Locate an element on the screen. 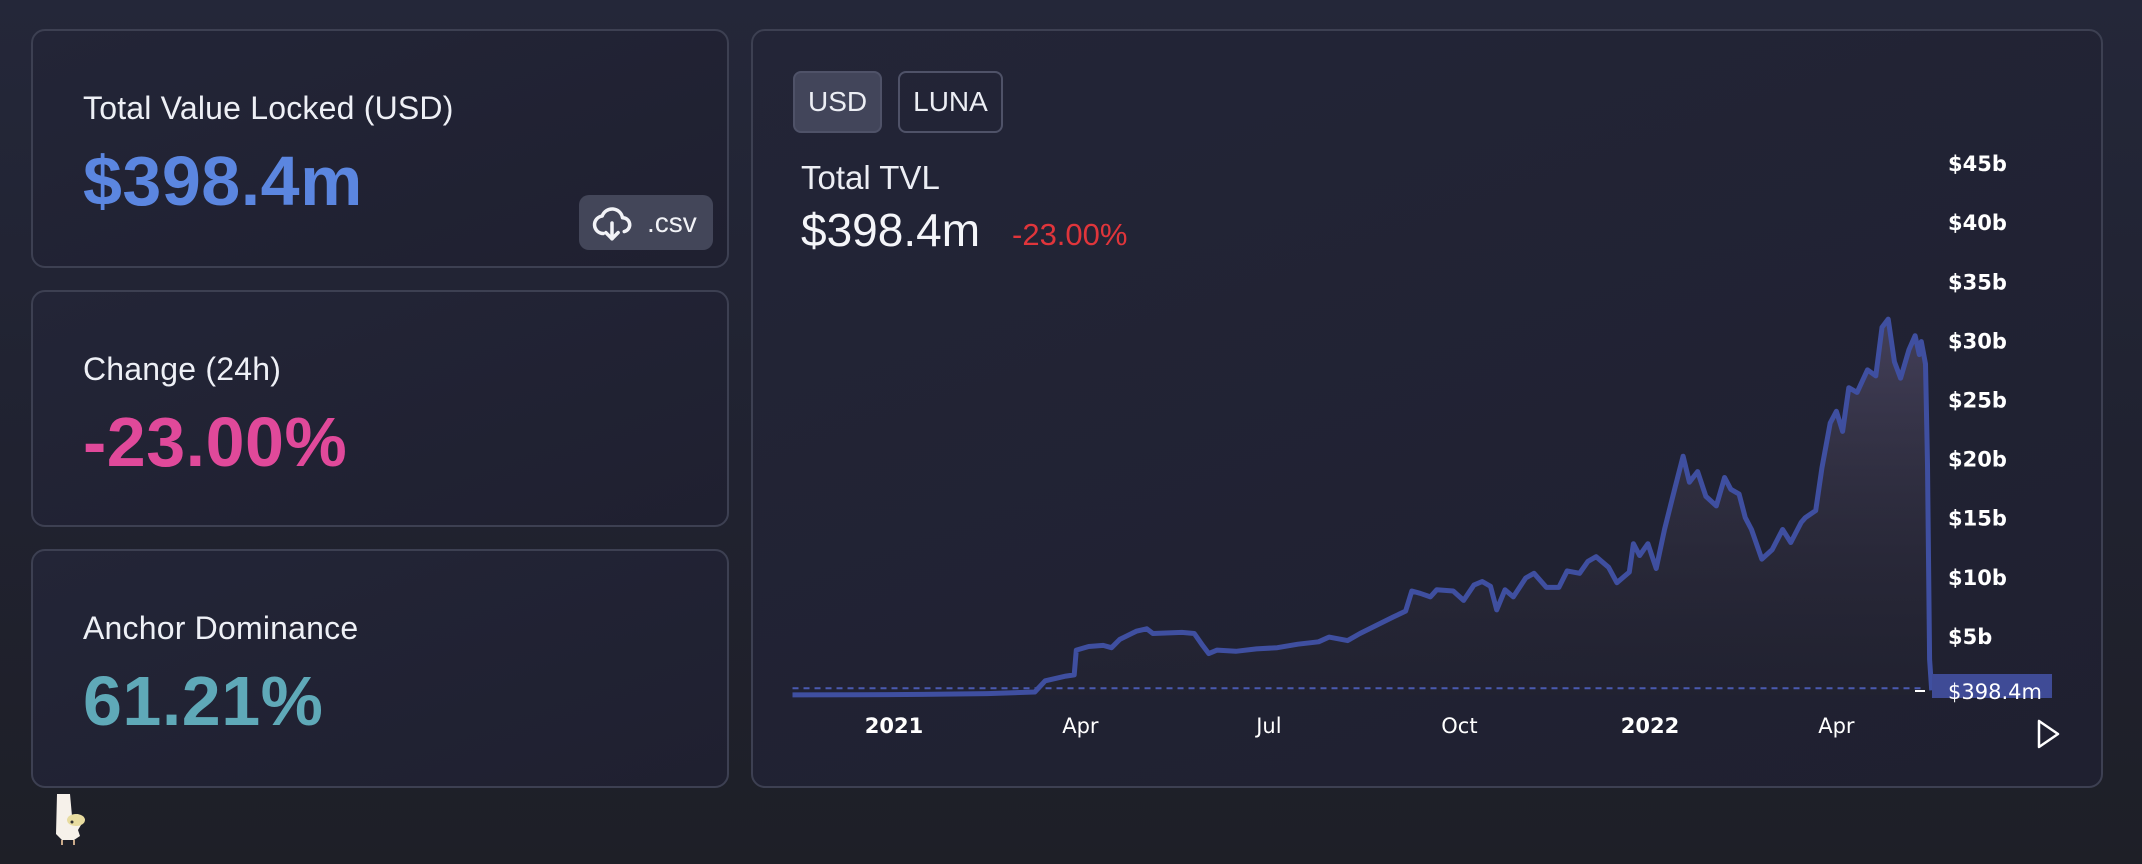 The height and width of the screenshot is (864, 2142). play-icon is located at coordinates (2048, 734).